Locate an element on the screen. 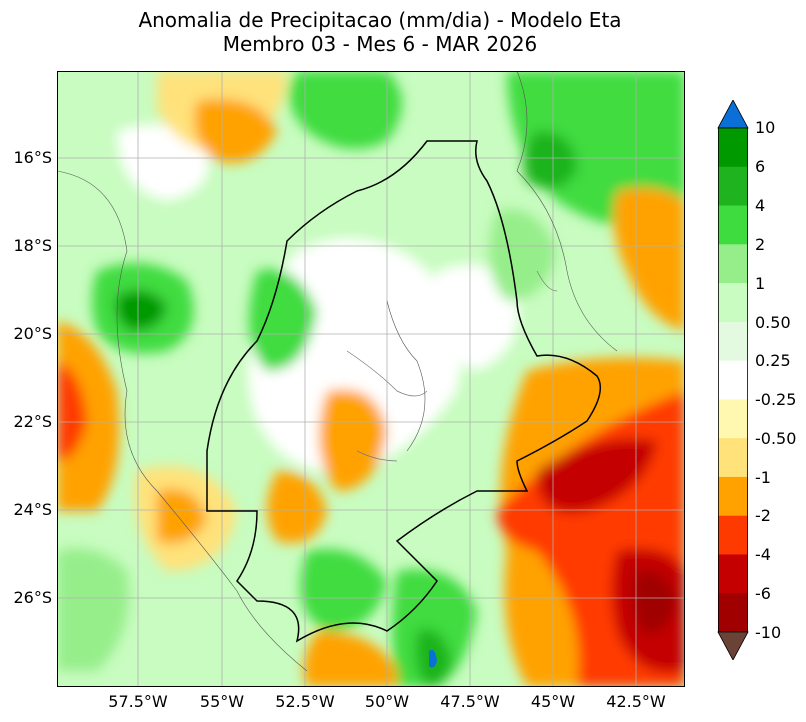 The width and height of the screenshot is (806, 722). neutral-area-east is located at coordinates (477, 317).